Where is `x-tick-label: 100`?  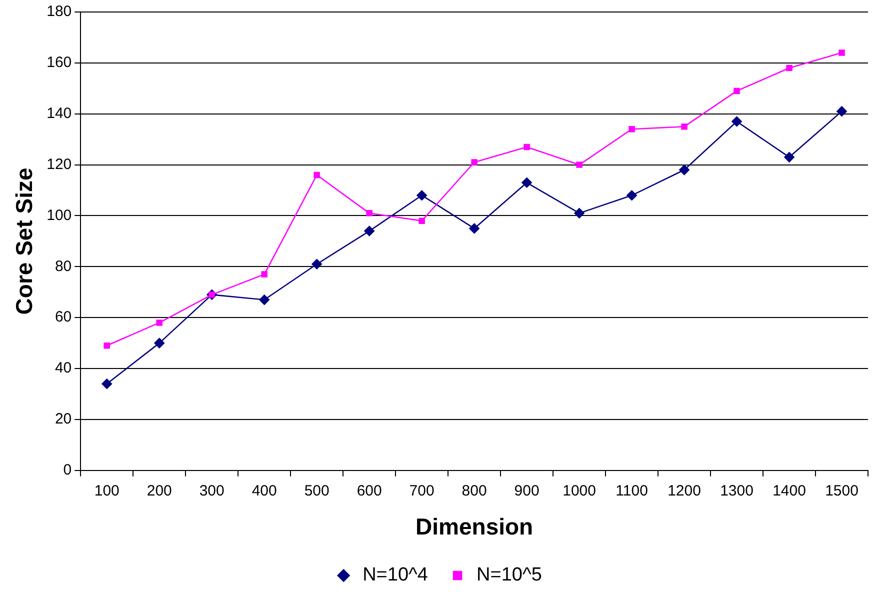 x-tick-label: 100 is located at coordinates (107, 491).